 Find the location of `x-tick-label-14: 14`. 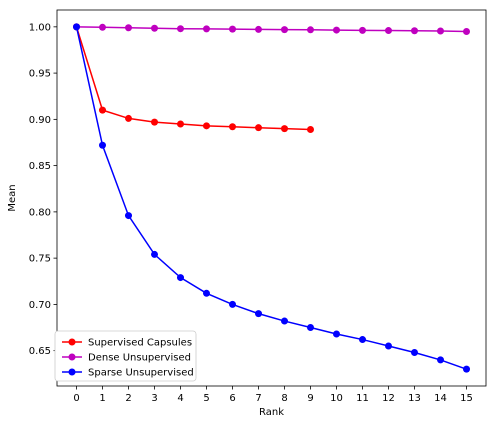

x-tick-label-14: 14 is located at coordinates (440, 398).